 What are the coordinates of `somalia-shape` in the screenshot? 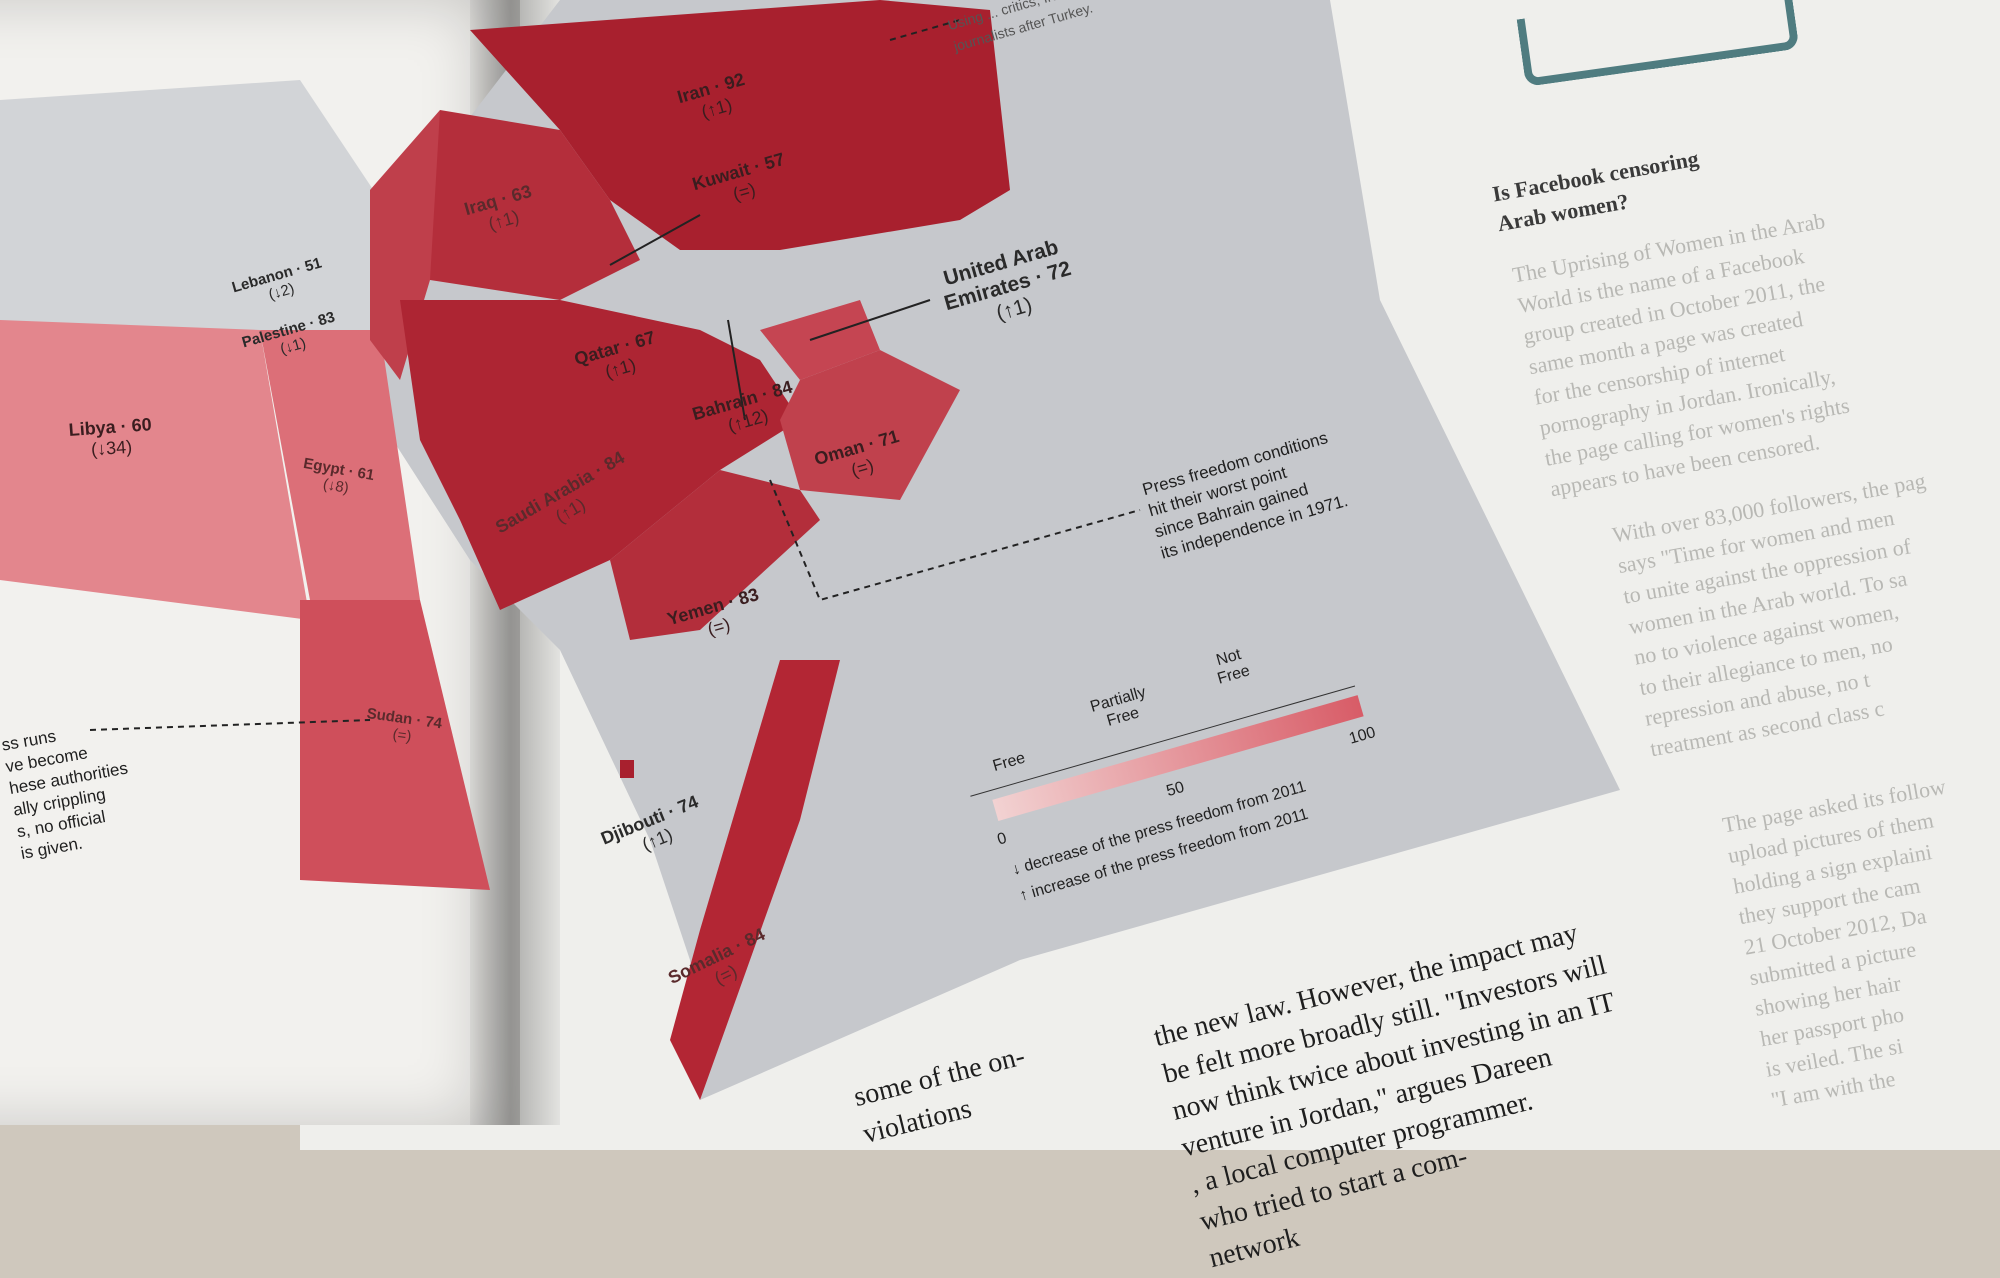 It's located at (755, 880).